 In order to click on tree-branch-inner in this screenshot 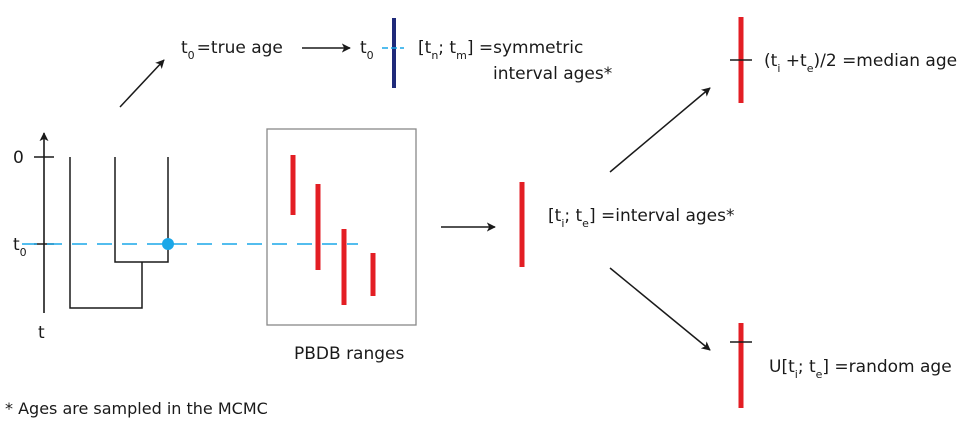, I will do `click(141, 210)`.